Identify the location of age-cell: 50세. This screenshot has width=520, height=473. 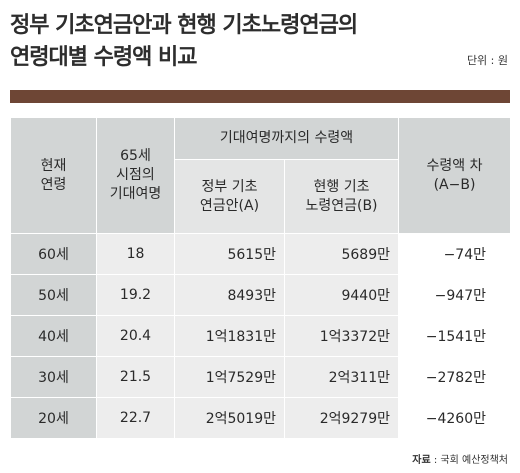
(53, 295).